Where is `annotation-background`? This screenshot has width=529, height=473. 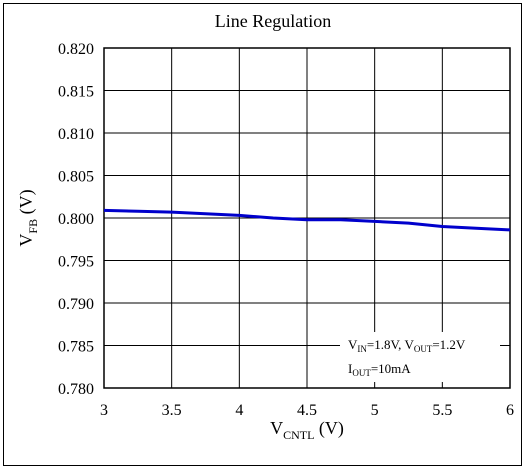
annotation-background is located at coordinates (420, 357).